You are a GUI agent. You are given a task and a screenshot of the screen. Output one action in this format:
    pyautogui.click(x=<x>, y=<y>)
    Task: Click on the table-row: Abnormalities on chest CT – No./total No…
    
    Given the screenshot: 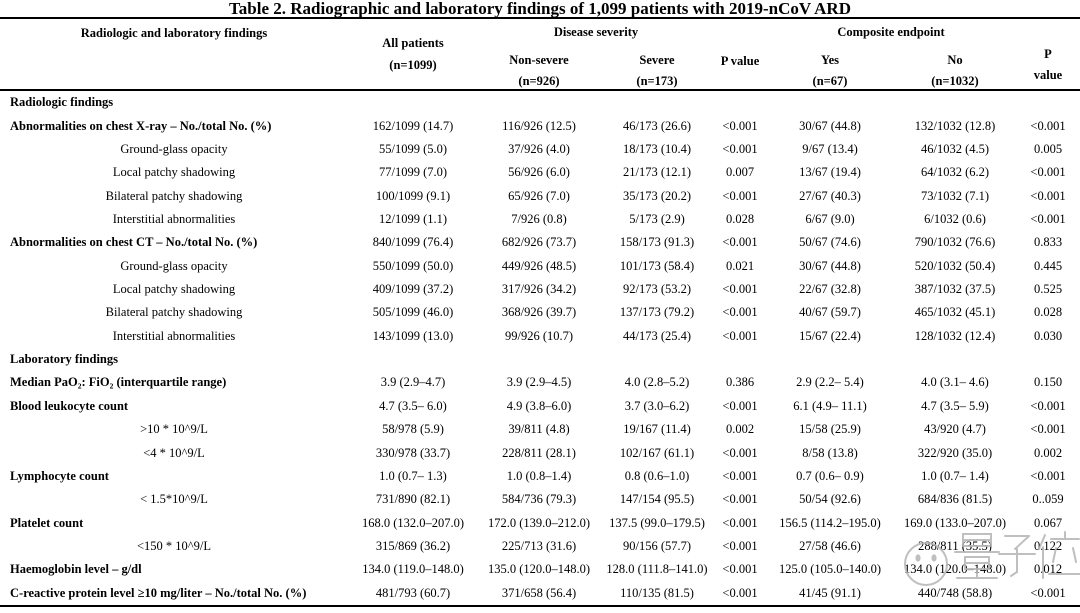 What is the action you would take?
    pyautogui.click(x=540, y=242)
    